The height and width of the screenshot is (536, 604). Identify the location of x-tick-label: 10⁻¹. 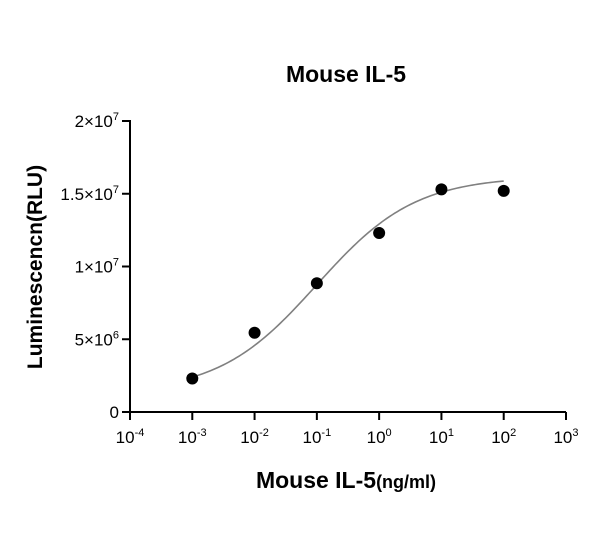
(317, 437).